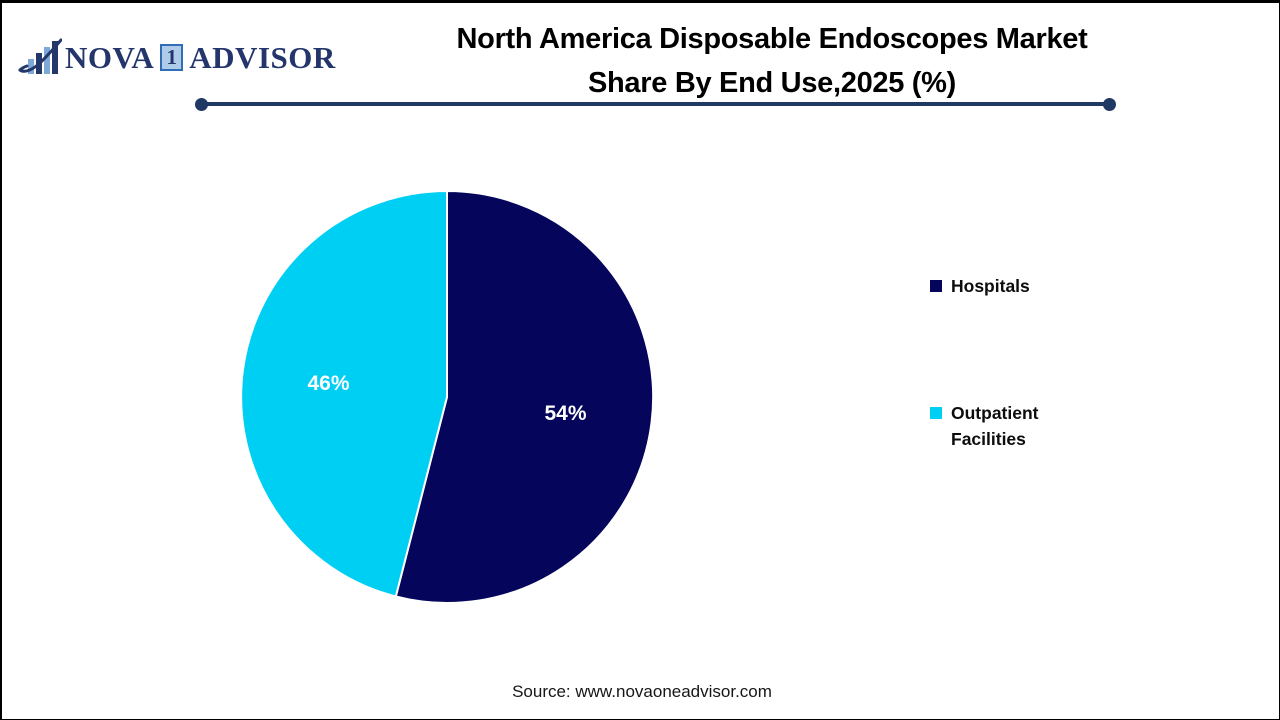 The image size is (1280, 720). What do you see at coordinates (110, 57) in the screenshot?
I see `logo-text-nova: NOVA` at bounding box center [110, 57].